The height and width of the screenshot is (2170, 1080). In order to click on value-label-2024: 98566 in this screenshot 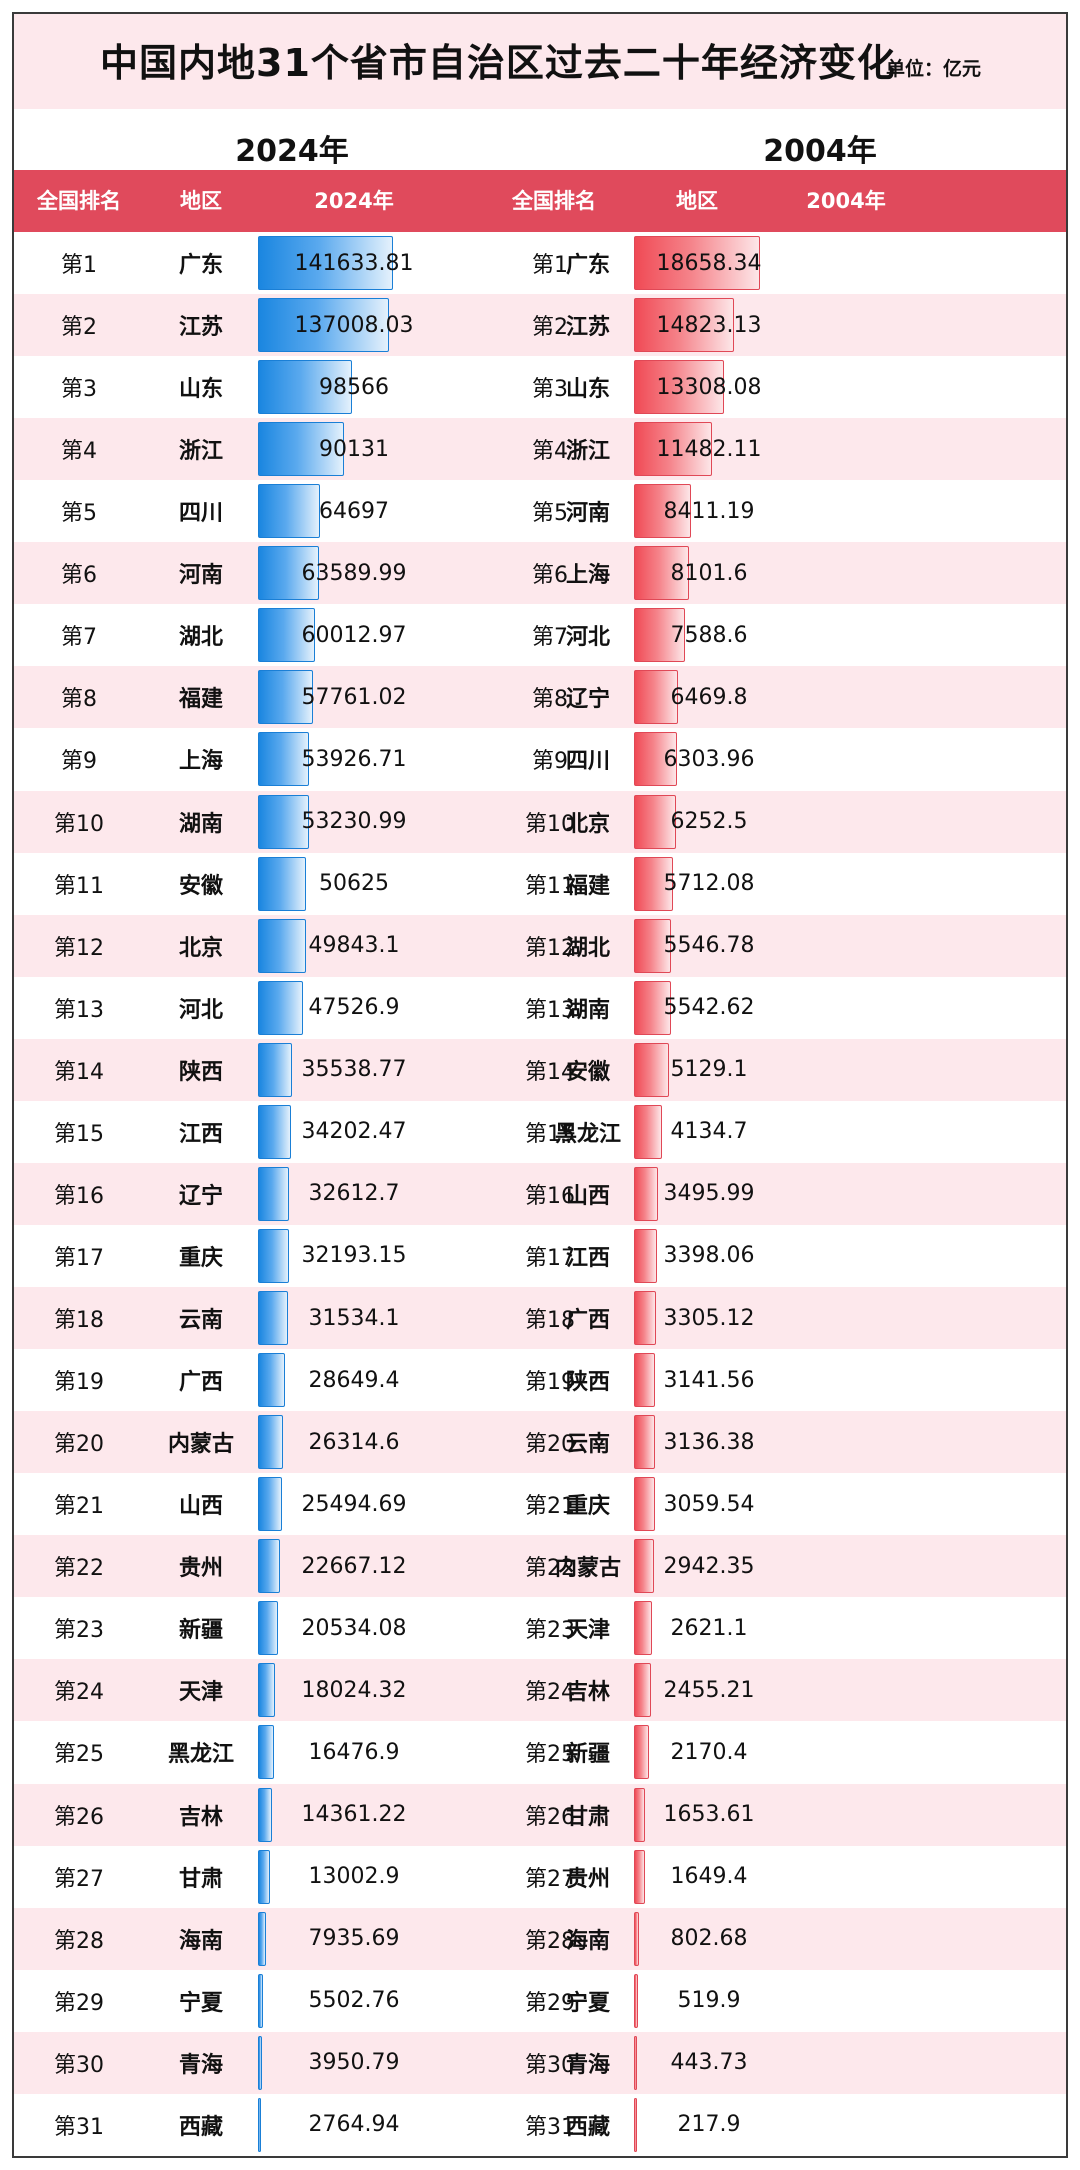, I will do `click(354, 387)`.